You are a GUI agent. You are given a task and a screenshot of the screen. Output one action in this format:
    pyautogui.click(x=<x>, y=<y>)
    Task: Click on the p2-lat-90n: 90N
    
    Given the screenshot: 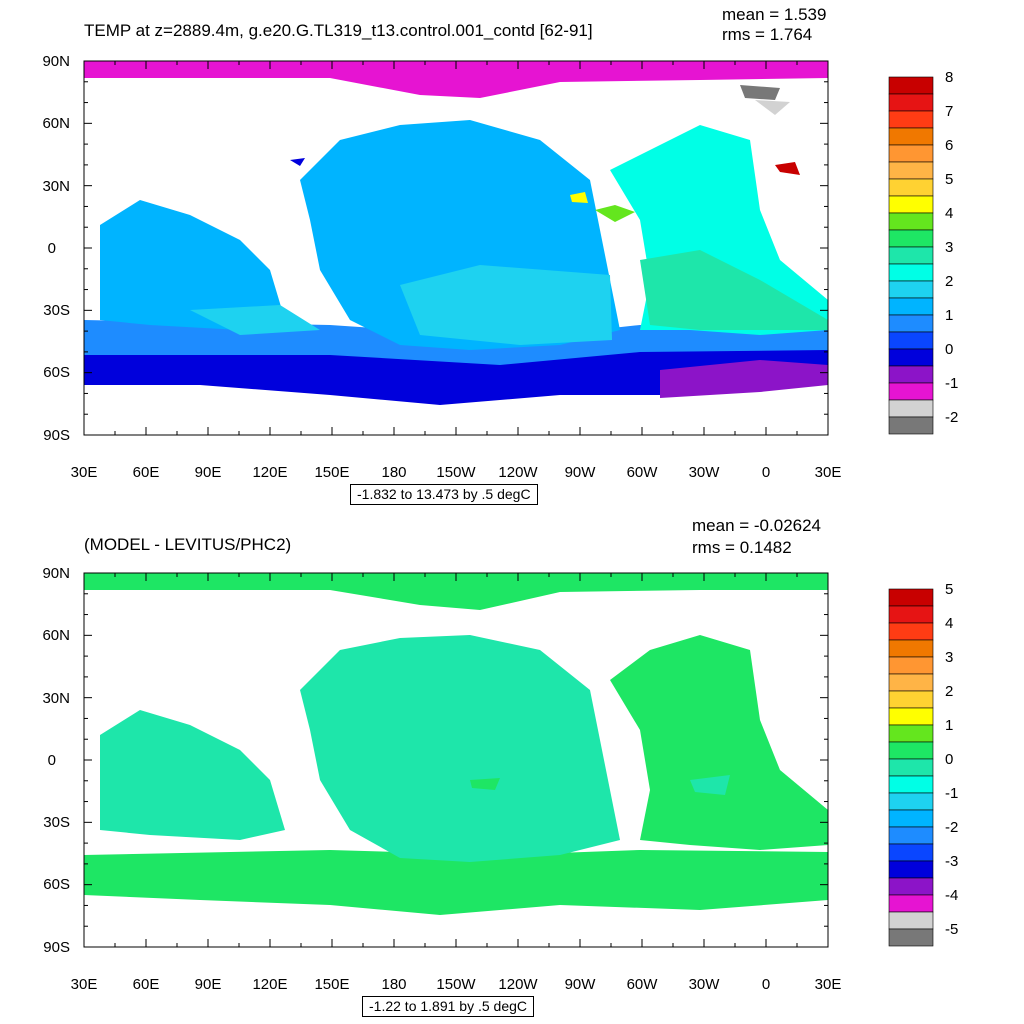 What is the action you would take?
    pyautogui.click(x=56, y=573)
    